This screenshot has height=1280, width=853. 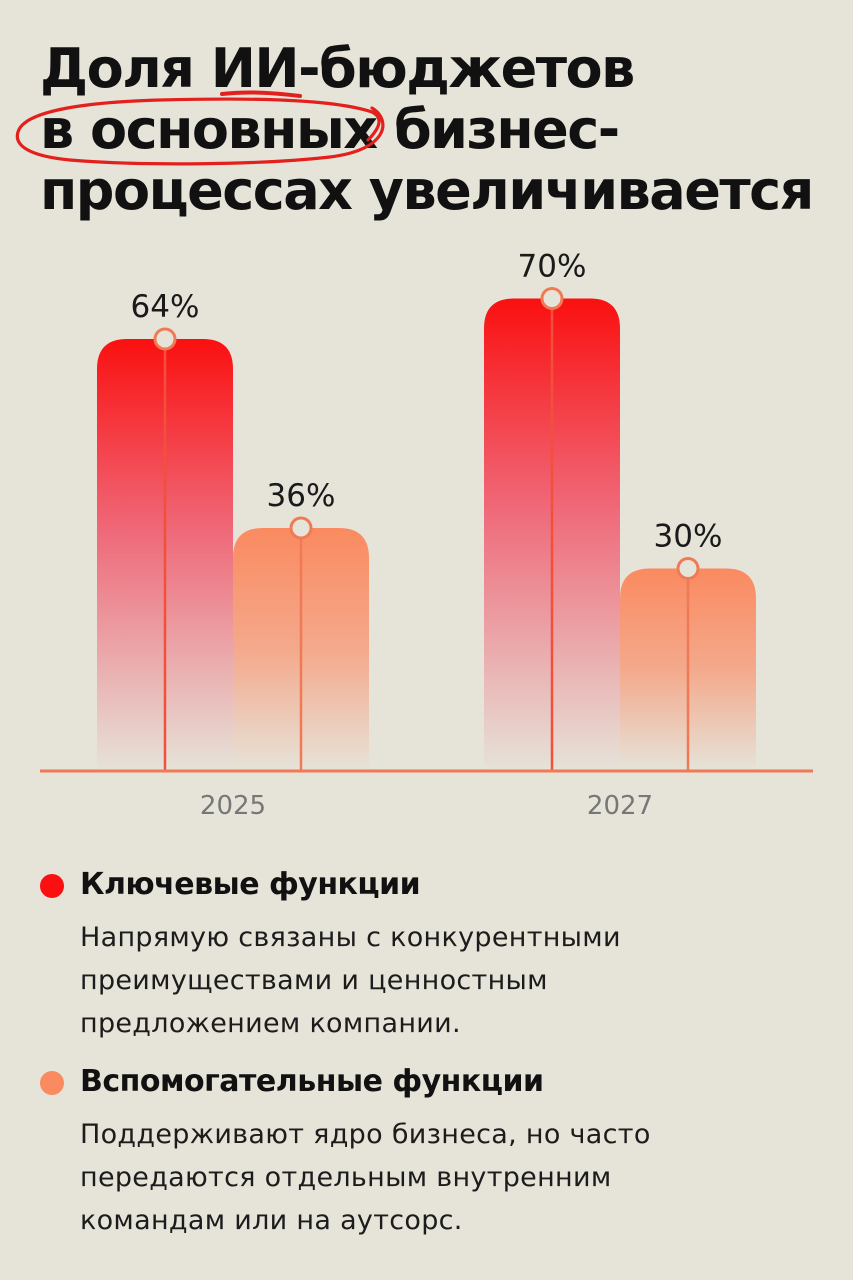 What do you see at coordinates (427, 190) in the screenshot?
I see `title-line-3: процессах увеличивается` at bounding box center [427, 190].